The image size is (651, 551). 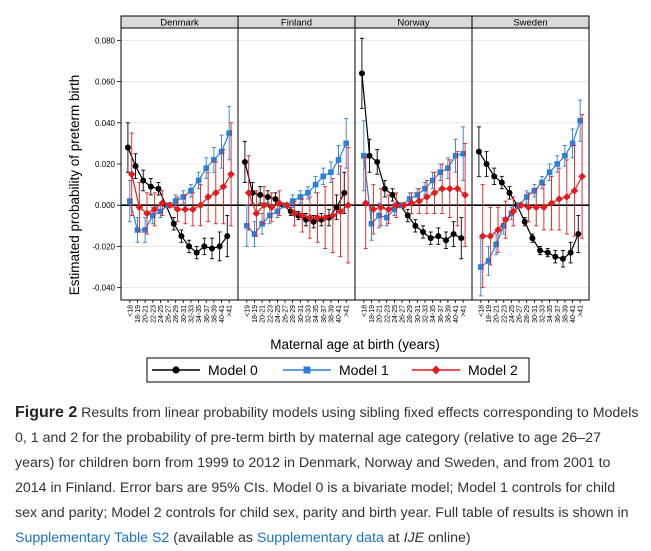 I want to click on y-tick-label: -0.040, so click(x=103, y=288).